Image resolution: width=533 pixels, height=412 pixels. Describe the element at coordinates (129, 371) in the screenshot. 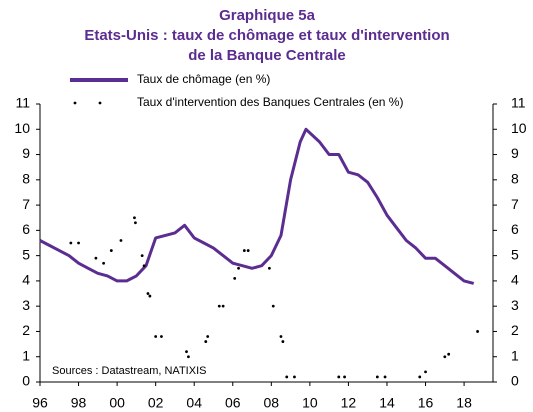

I see `source-note: Sources : Datastream, NATIXIS` at that location.